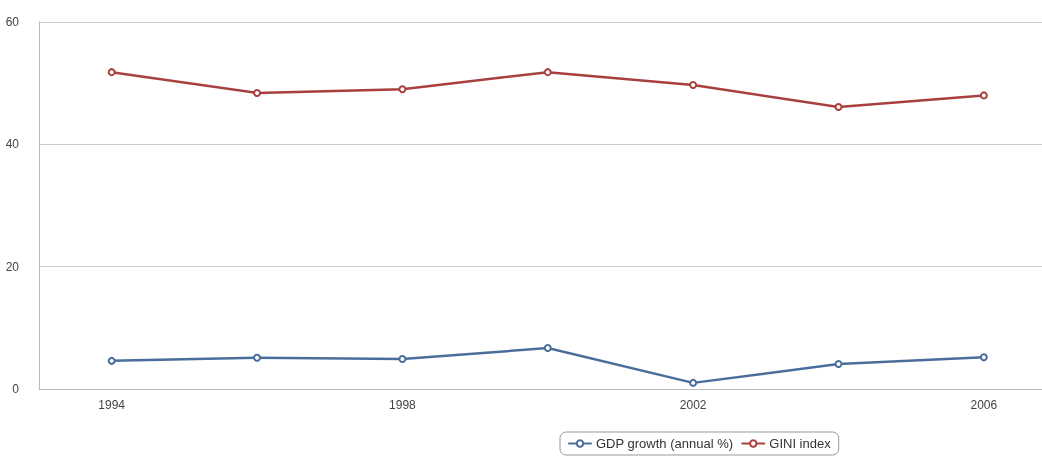  I want to click on y-tick-label: 60, so click(12, 22).